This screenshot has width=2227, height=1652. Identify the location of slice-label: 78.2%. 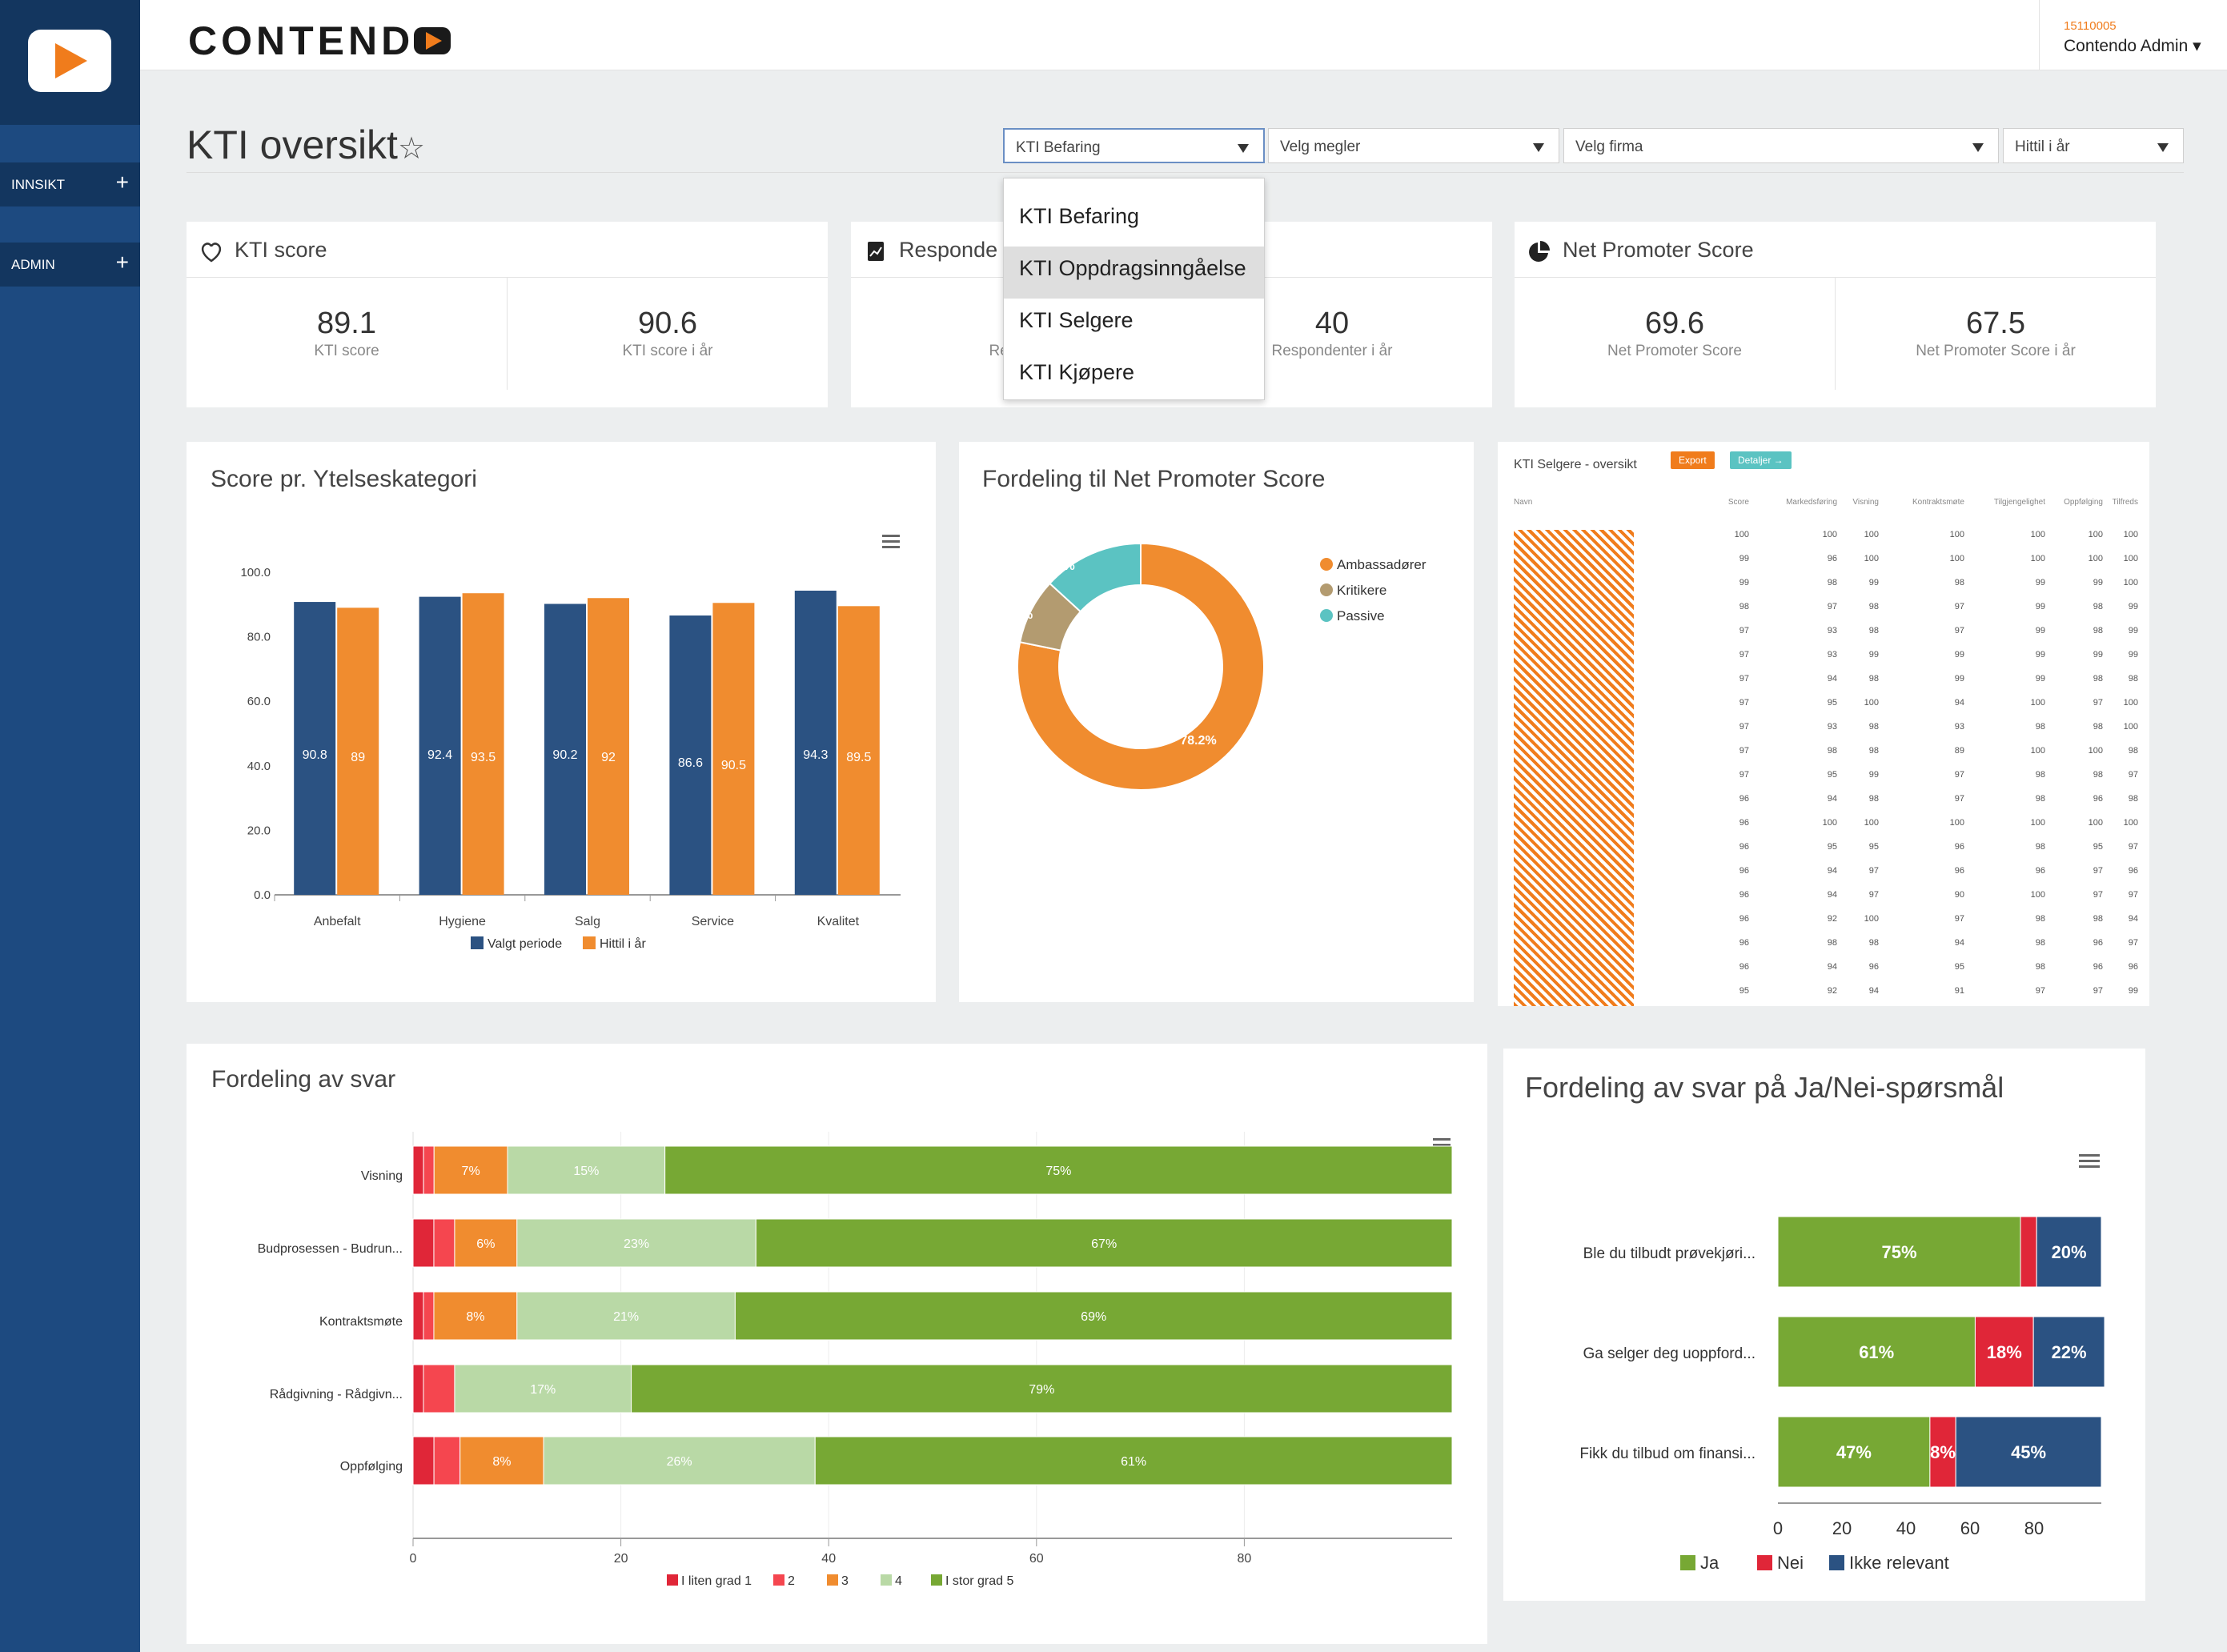
(1198, 741).